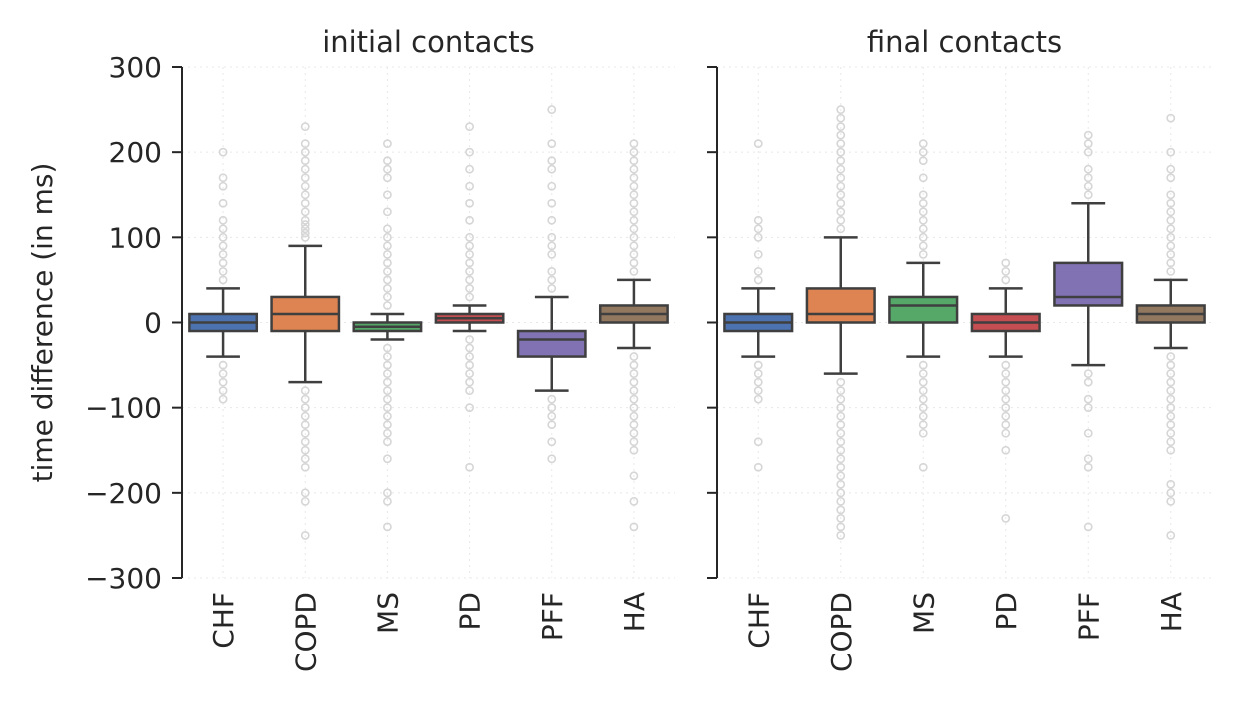 The width and height of the screenshot is (1240, 708). I want to click on y-tick-label: 0, so click(153, 323).